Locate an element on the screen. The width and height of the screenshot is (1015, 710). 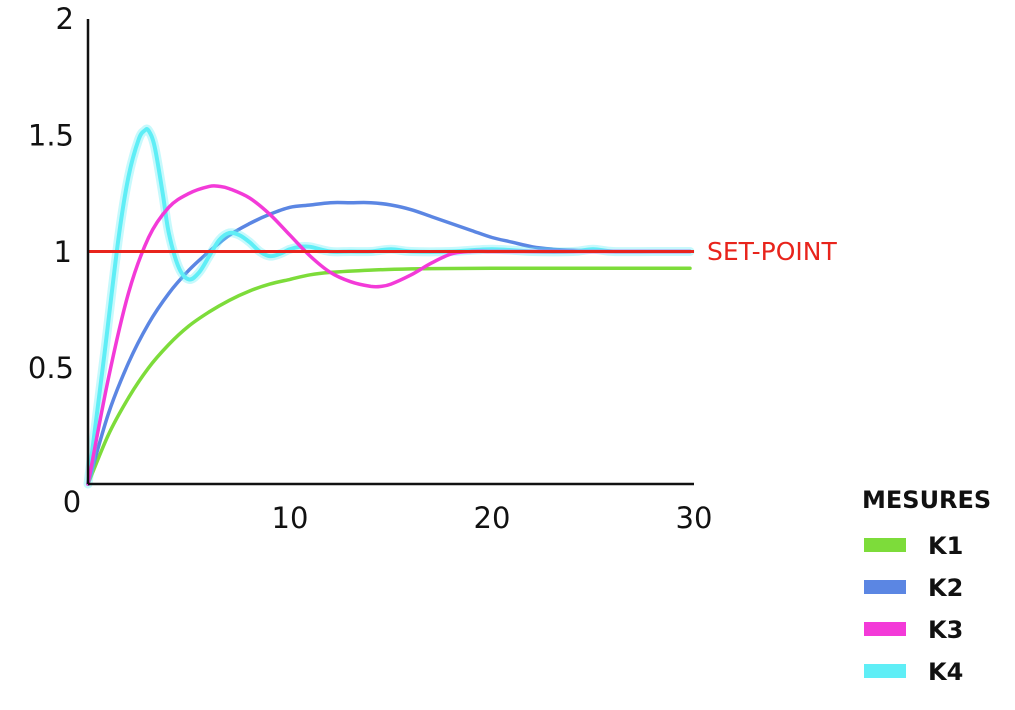
legend-swatch-k4 is located at coordinates (885, 671).